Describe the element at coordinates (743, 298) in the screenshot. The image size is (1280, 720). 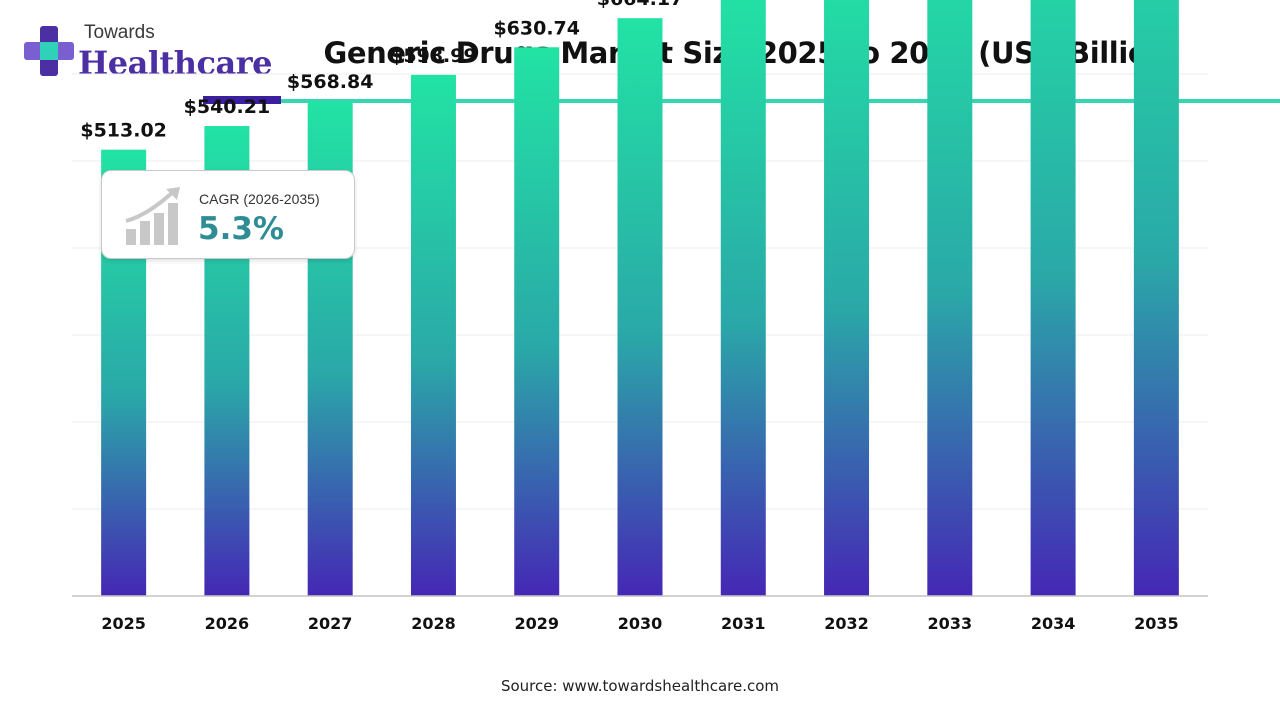
I see `bar-2031` at that location.